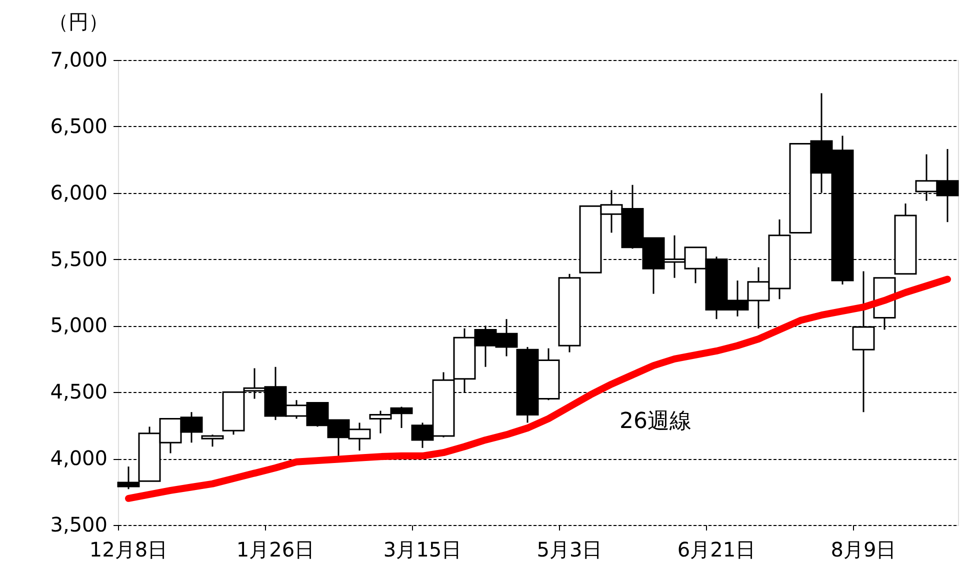  What do you see at coordinates (422, 550) in the screenshot?
I see `x-tick-label: 3月15日` at bounding box center [422, 550].